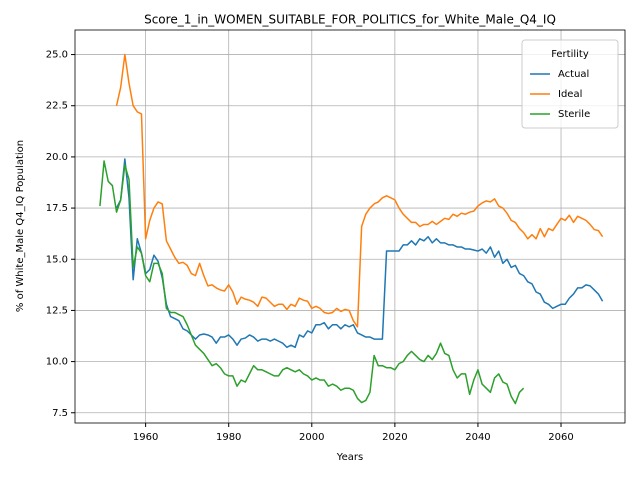 Image resolution: width=640 pixels, height=480 pixels. Describe the element at coordinates (60, 413) in the screenshot. I see `y-tick-label: 7.5` at that location.